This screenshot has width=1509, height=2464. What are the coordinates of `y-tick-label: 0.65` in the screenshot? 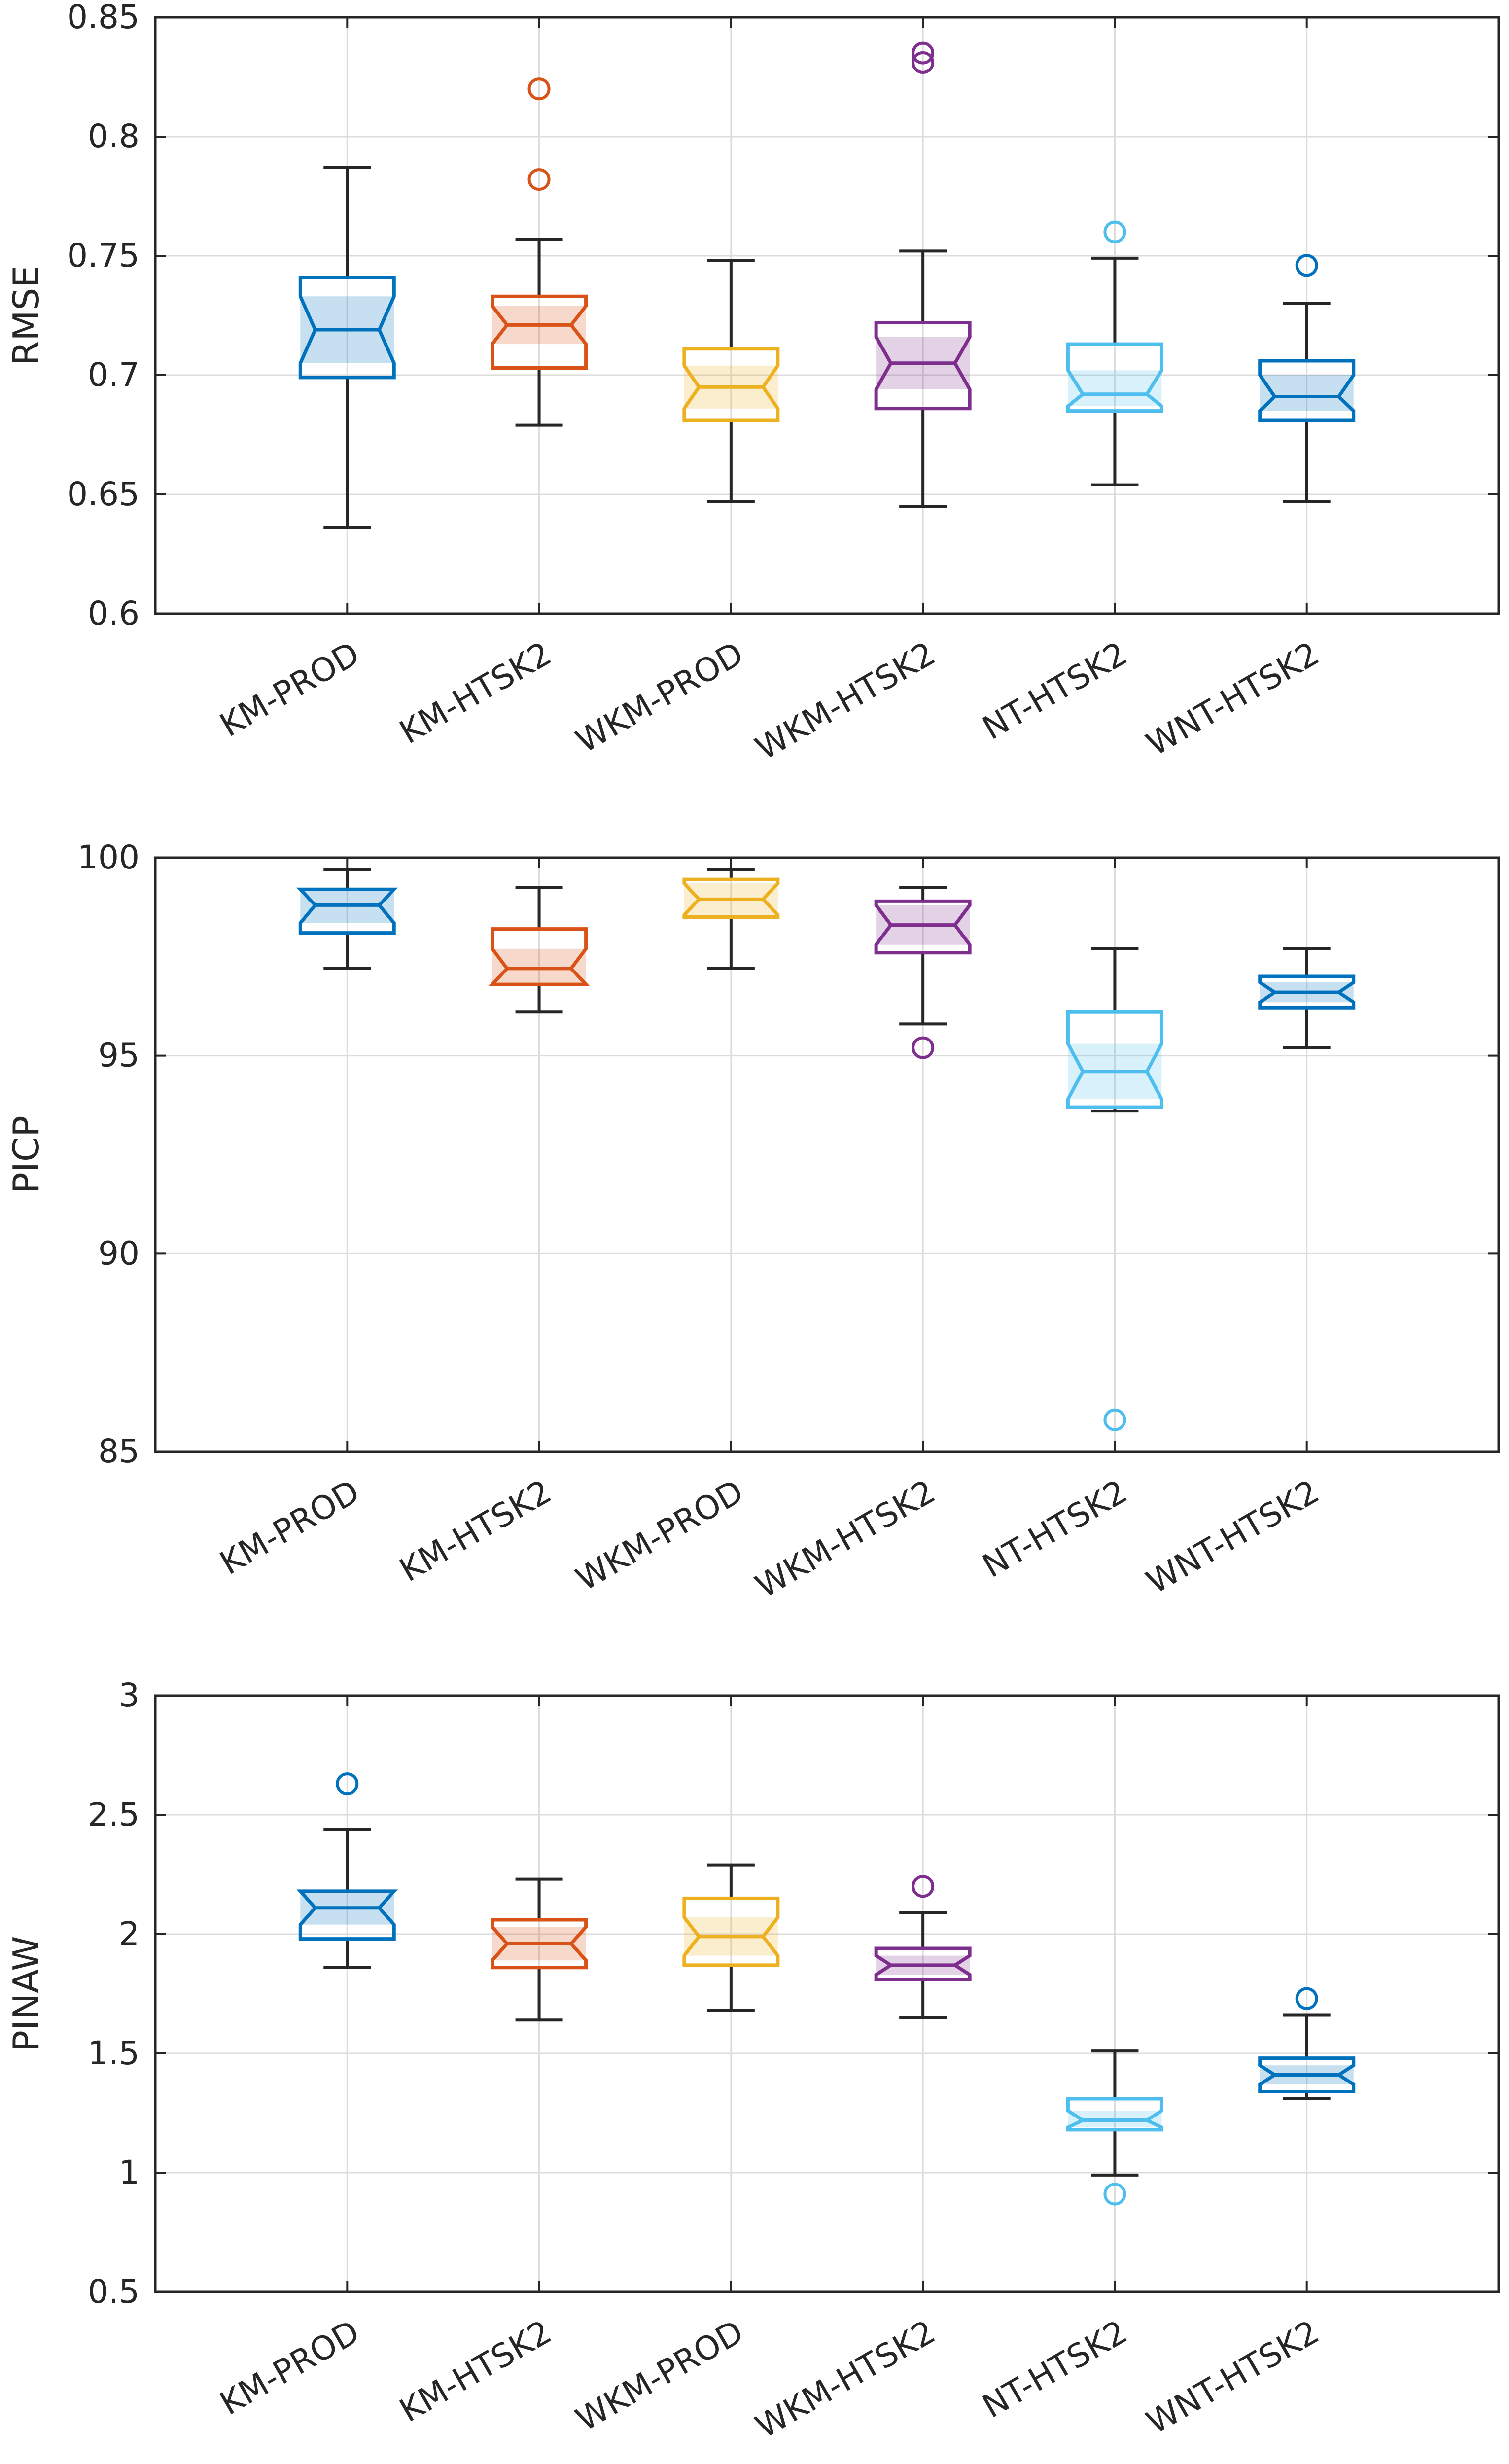 It's located at (103, 494).